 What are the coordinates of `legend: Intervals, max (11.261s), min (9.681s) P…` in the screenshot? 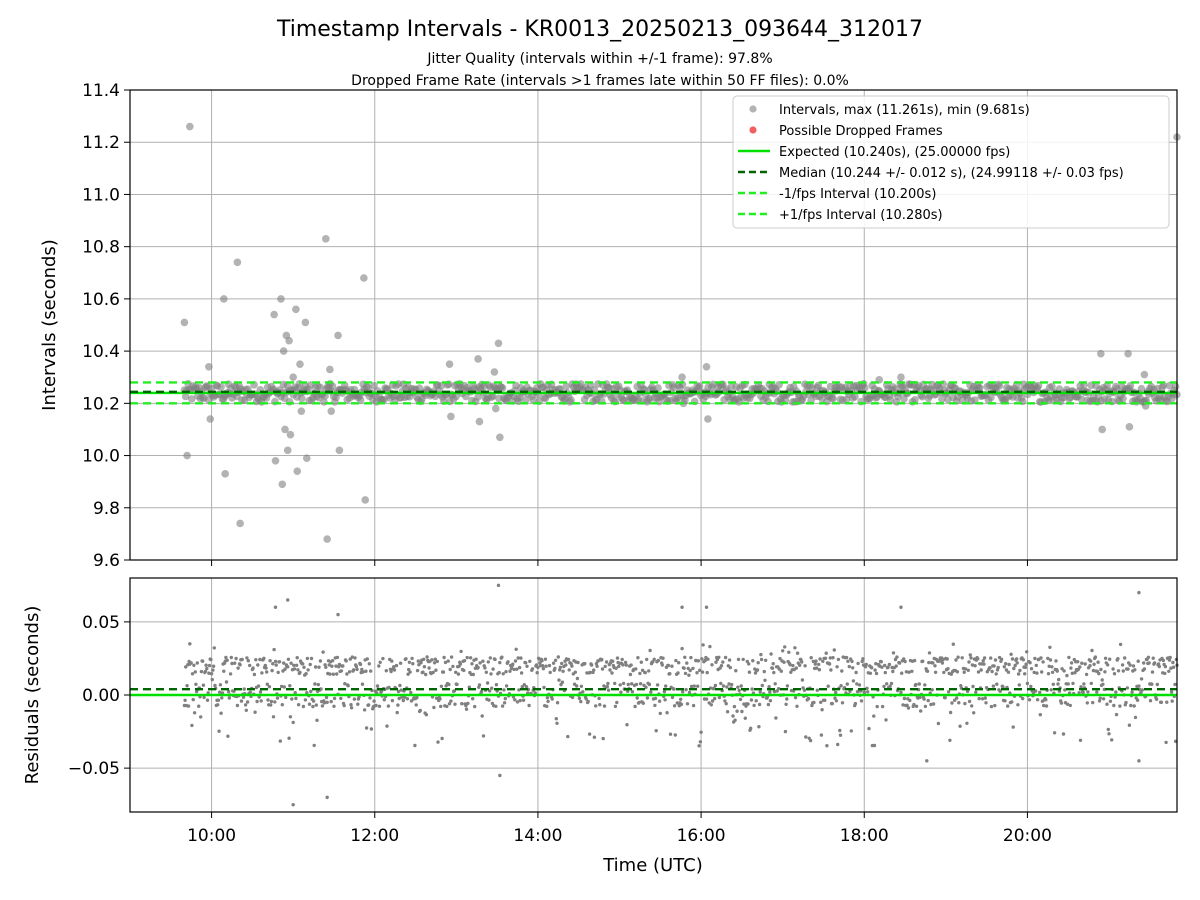 It's located at (951, 162).